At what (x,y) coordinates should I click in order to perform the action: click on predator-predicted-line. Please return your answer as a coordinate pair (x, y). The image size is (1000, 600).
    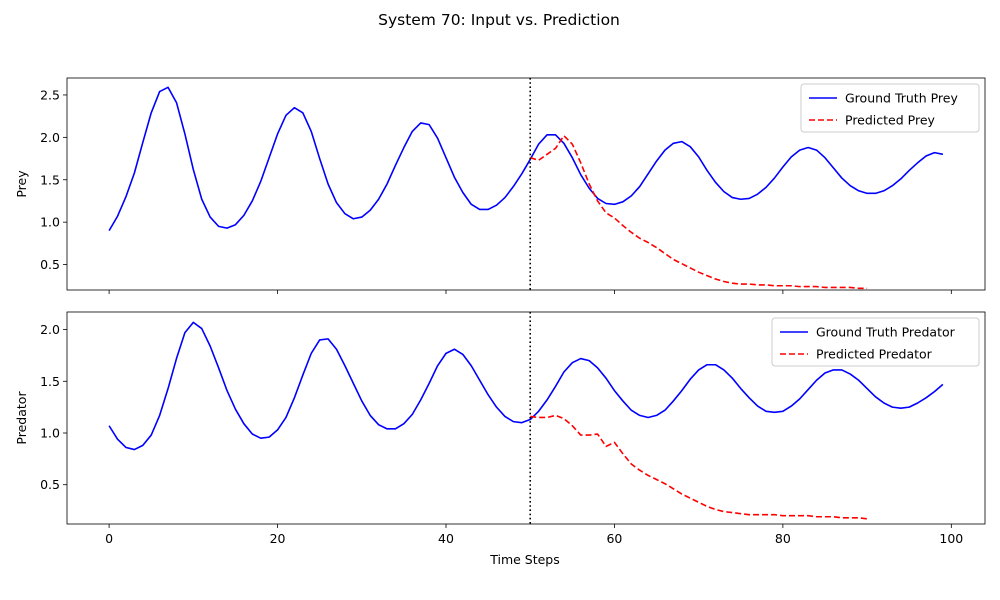
    Looking at the image, I should click on (699, 467).